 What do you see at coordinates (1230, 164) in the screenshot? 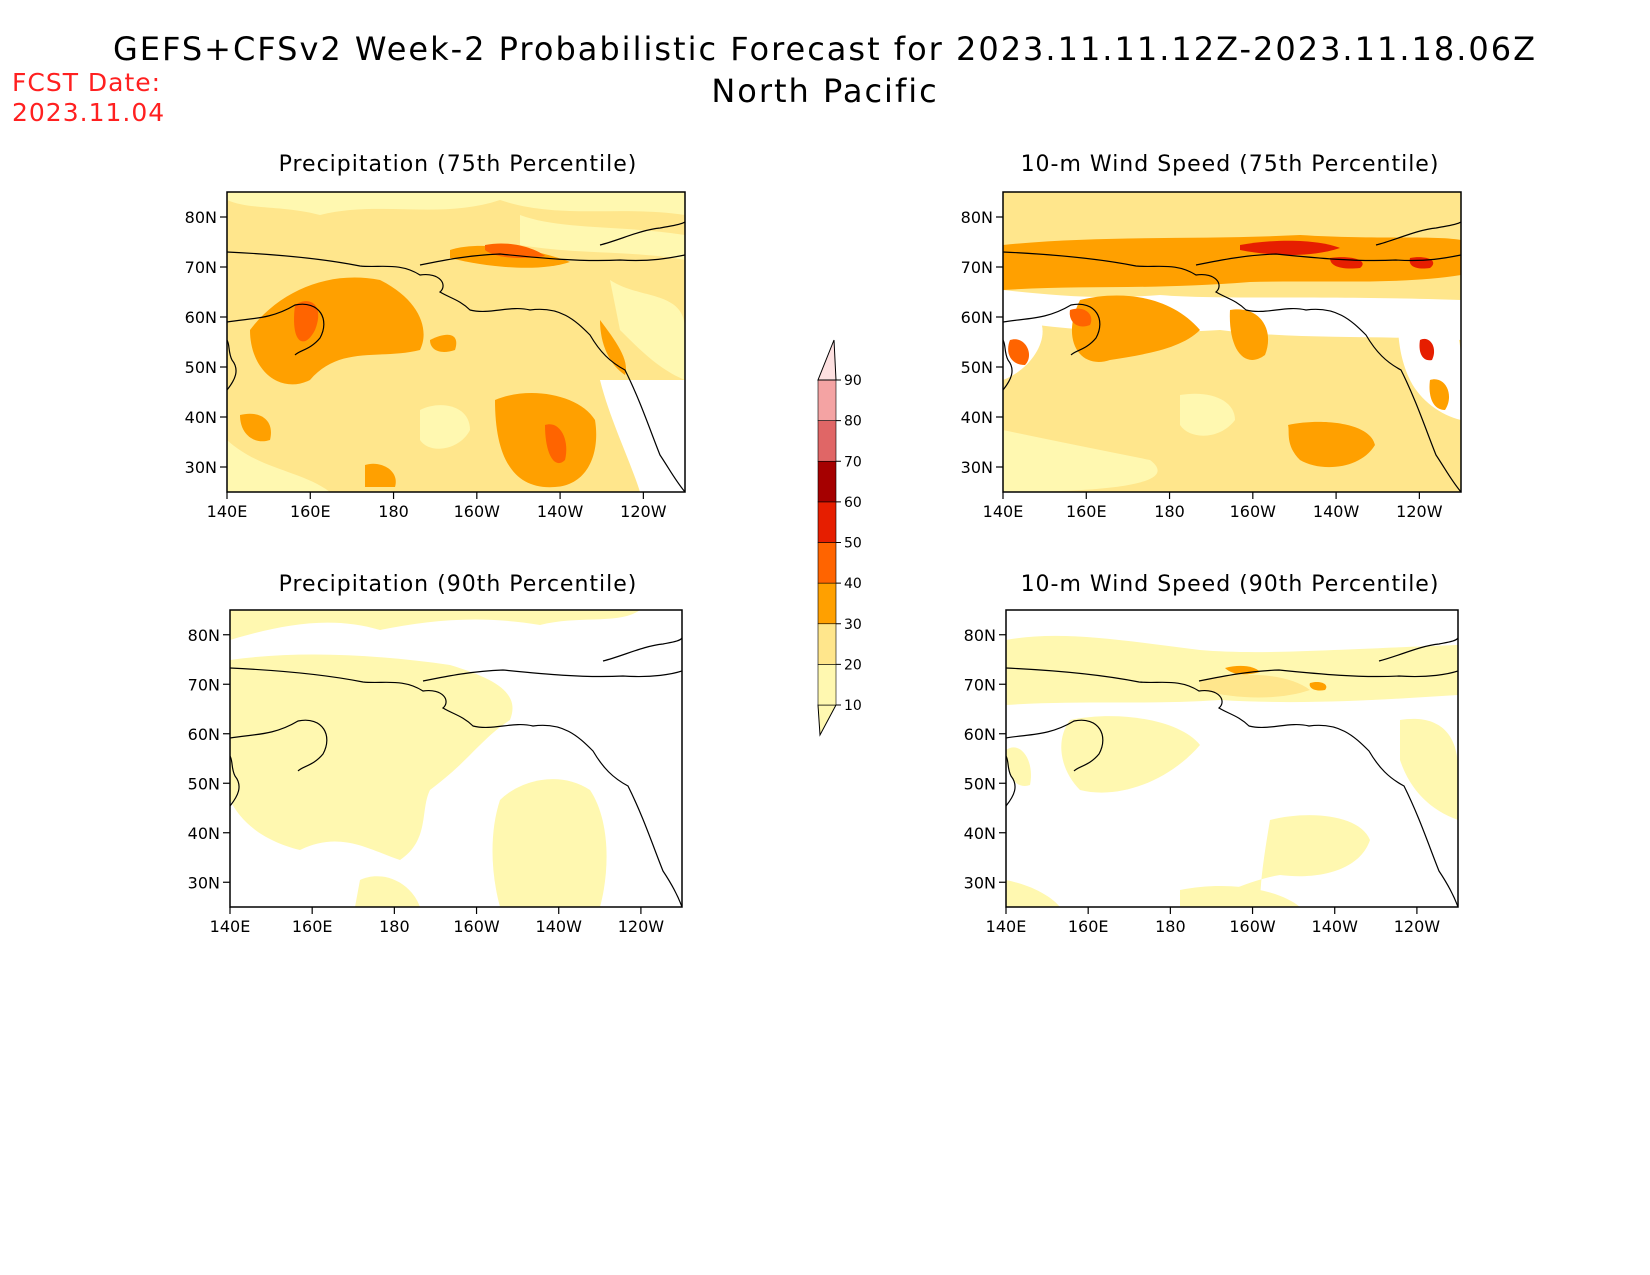
I see `panel-title-wind-75: 10-m Wind Speed (75th Percentile)` at bounding box center [1230, 164].